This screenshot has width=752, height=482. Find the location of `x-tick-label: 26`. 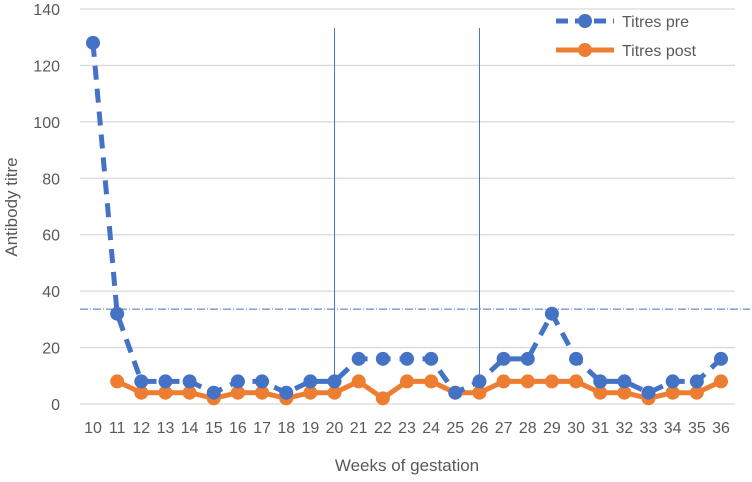

x-tick-label: 26 is located at coordinates (480, 428).